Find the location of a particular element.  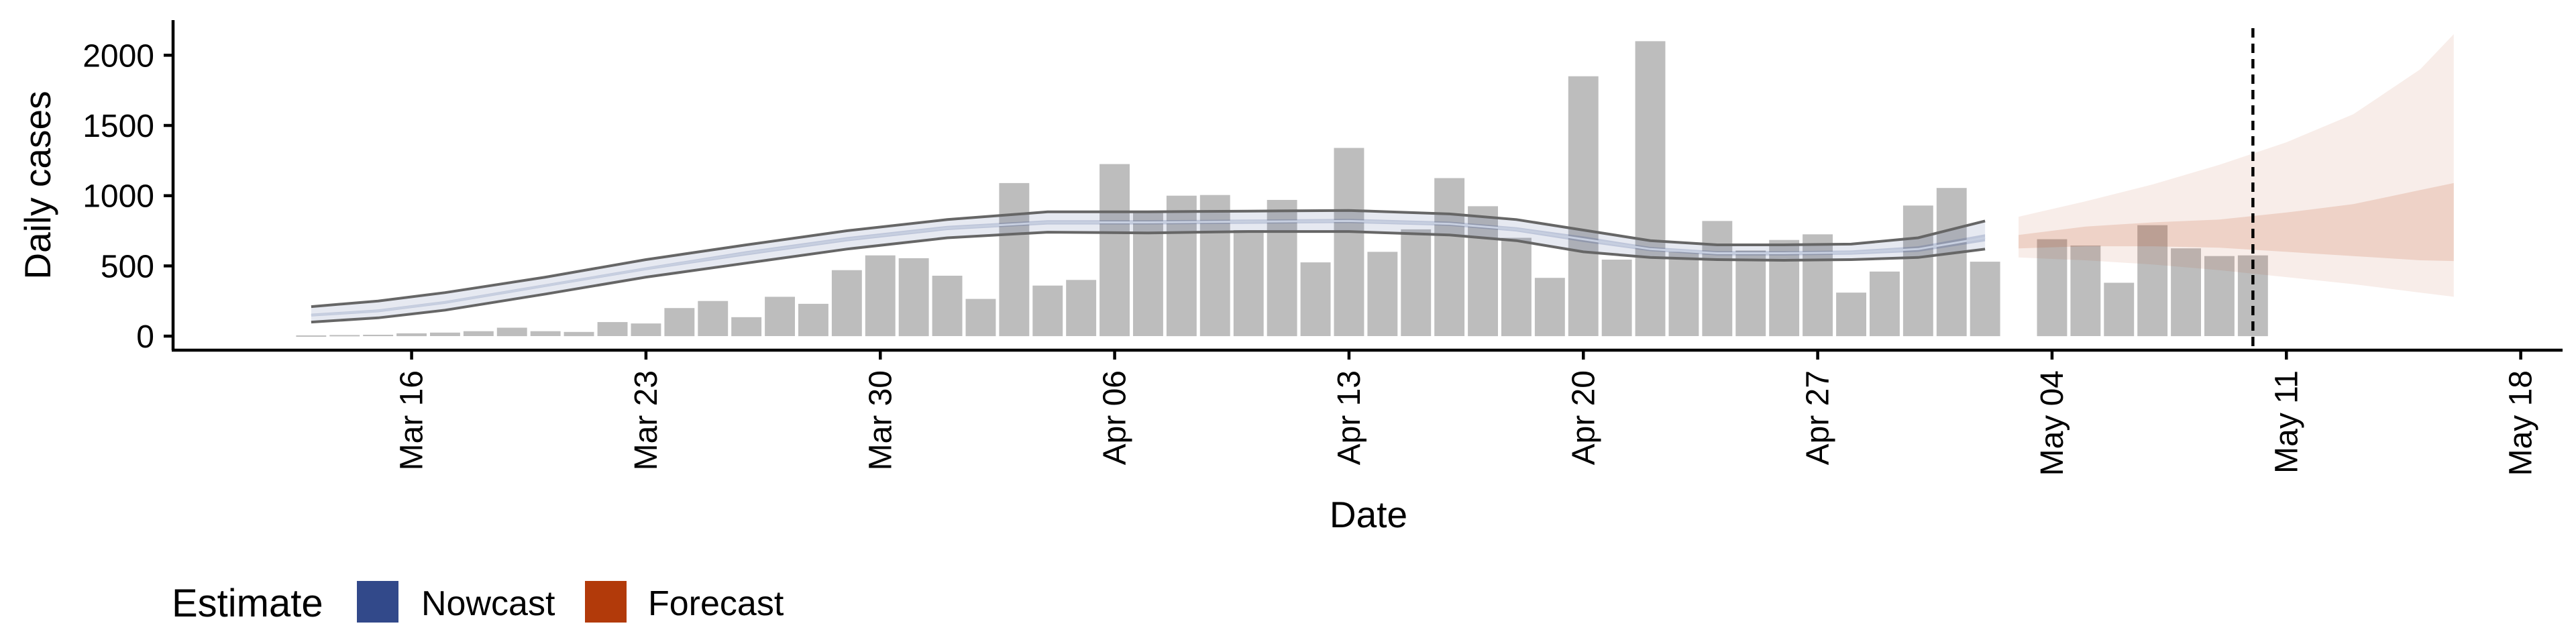

legend: Estimate Nowcast Forecast is located at coordinates (478, 603).